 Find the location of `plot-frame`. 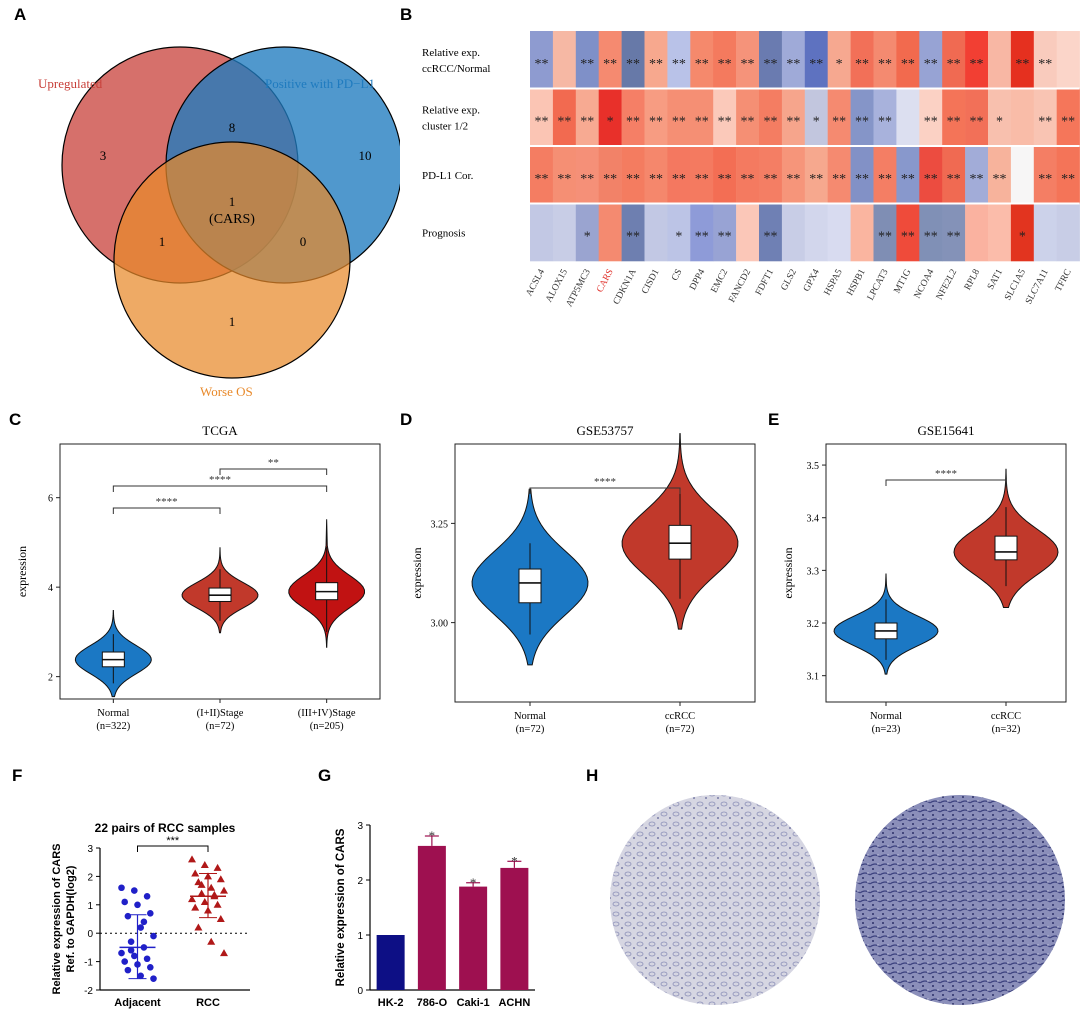

plot-frame is located at coordinates (605, 573).